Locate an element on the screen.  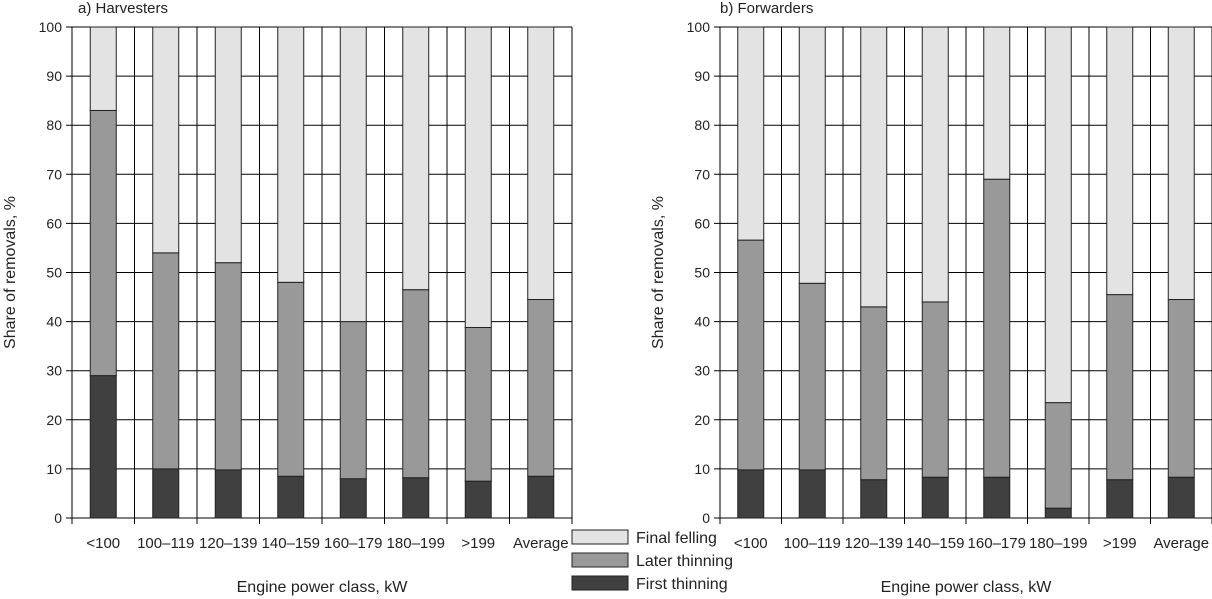
panel-title: a) Harvesters is located at coordinates (123, 8).